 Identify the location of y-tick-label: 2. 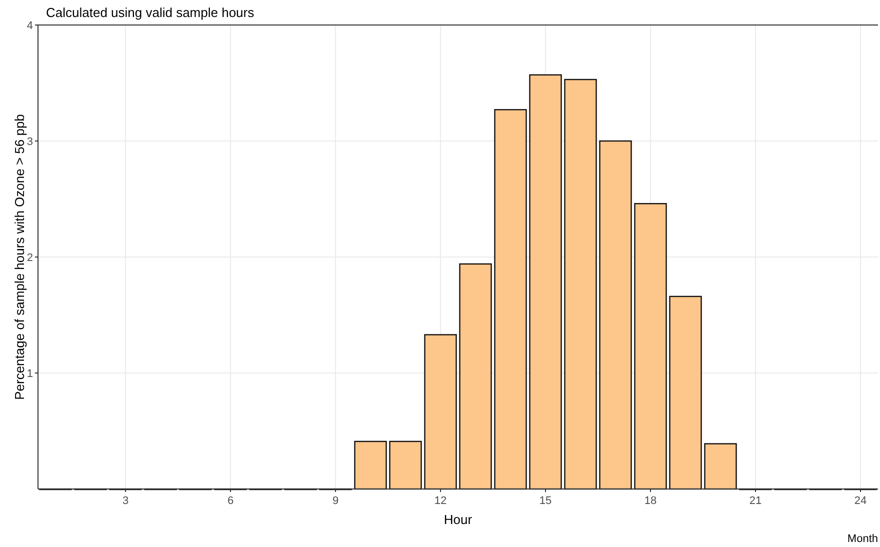
(29, 258).